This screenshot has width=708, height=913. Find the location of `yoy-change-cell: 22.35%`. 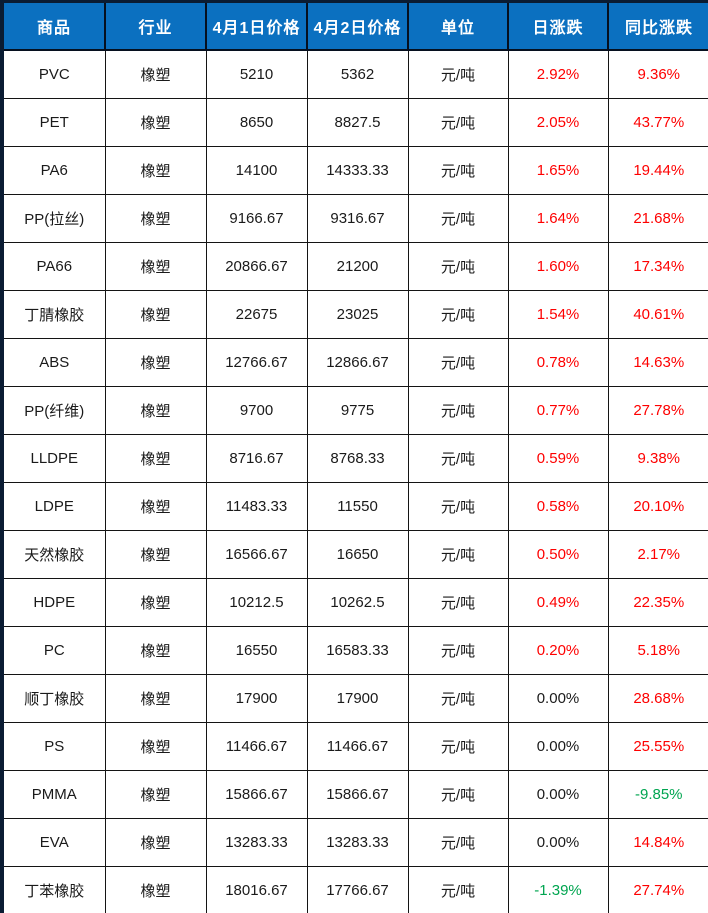

yoy-change-cell: 22.35% is located at coordinates (657, 602).